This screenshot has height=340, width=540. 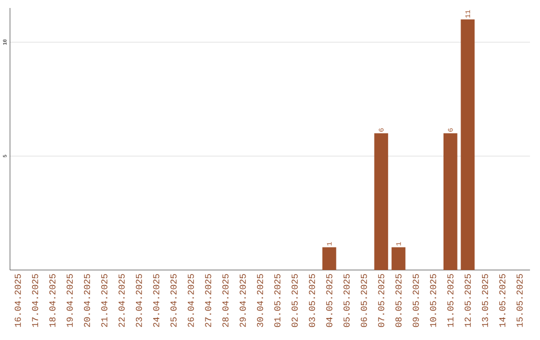 What do you see at coordinates (17, 300) in the screenshot?
I see `x-tick-label: 16.04.2025` at bounding box center [17, 300].